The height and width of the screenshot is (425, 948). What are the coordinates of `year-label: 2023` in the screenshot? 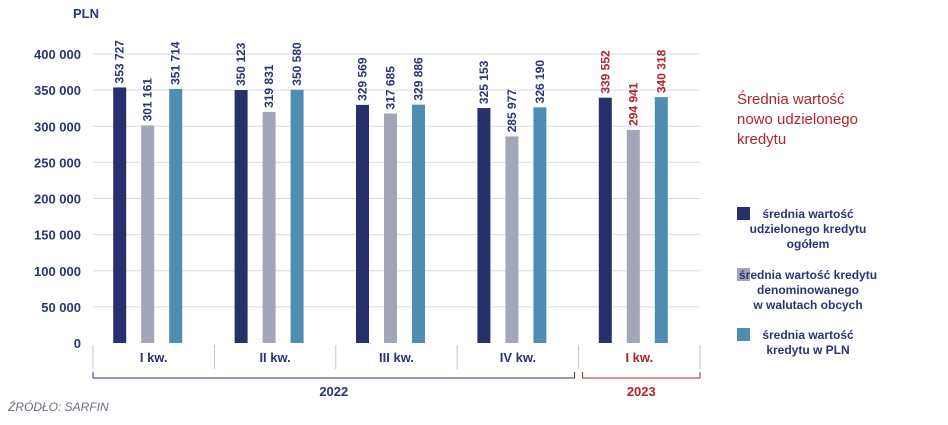 It's located at (641, 391).